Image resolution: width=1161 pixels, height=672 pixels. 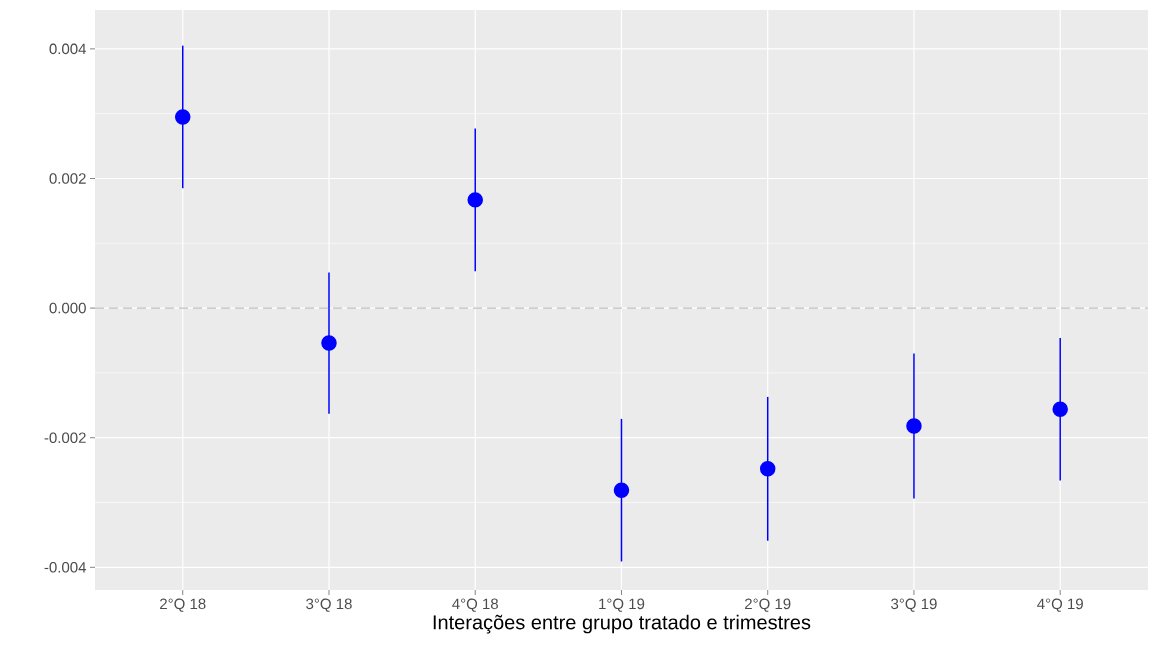 I want to click on y-tick-label: 0.002, so click(x=67, y=178).